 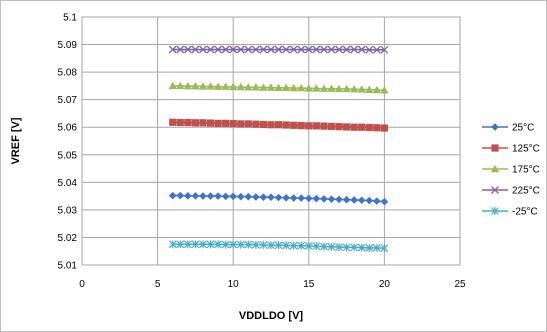 What do you see at coordinates (68, 100) in the screenshot?
I see `y-tick-label: 5.07` at bounding box center [68, 100].